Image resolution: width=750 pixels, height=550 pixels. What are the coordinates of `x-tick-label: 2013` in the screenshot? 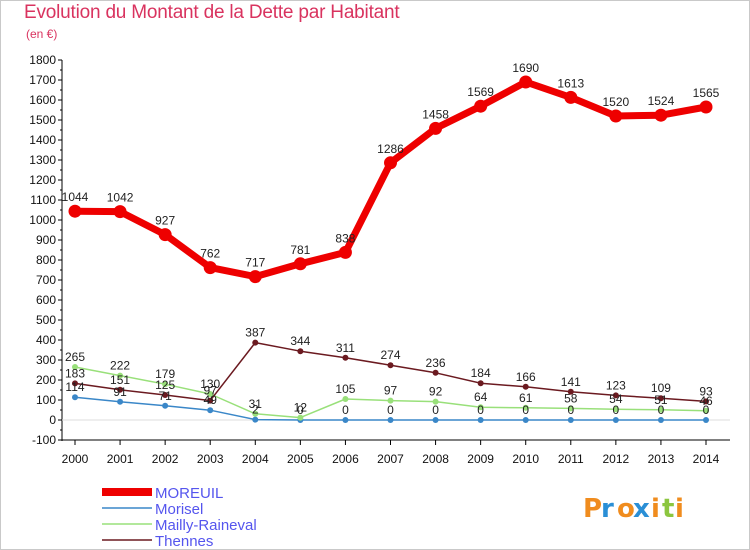 It's located at (661, 459).